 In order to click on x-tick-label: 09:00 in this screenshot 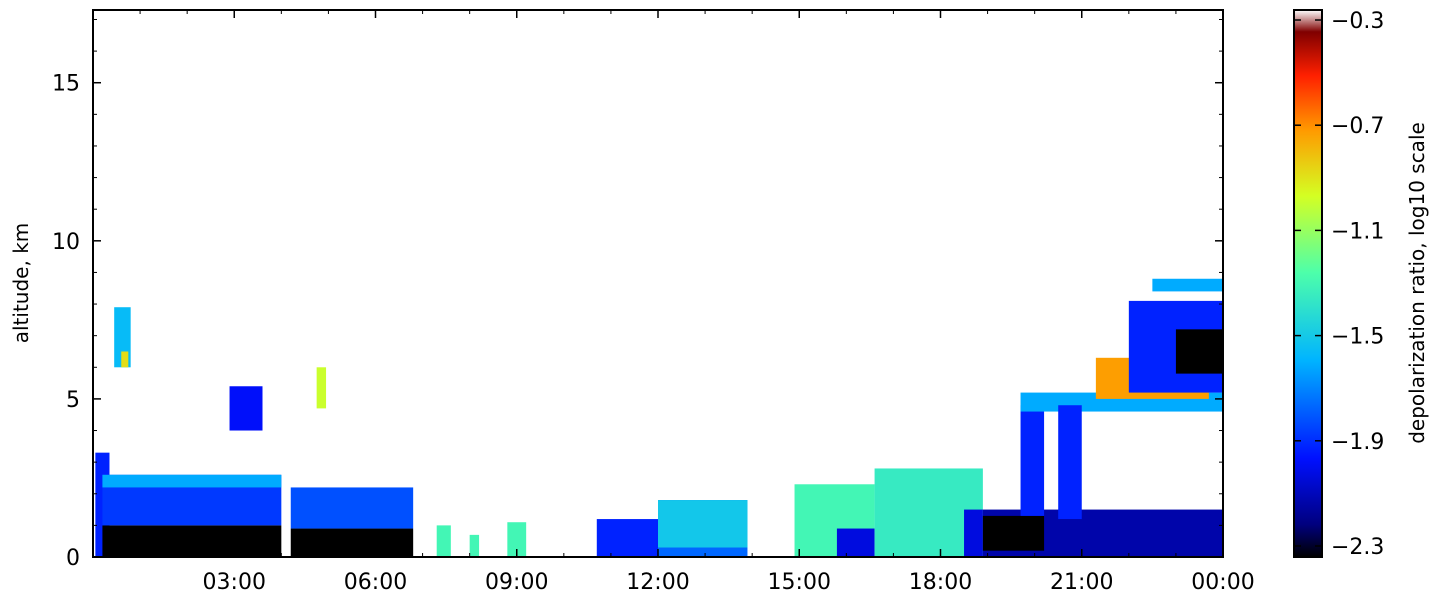, I will do `click(516, 582)`.